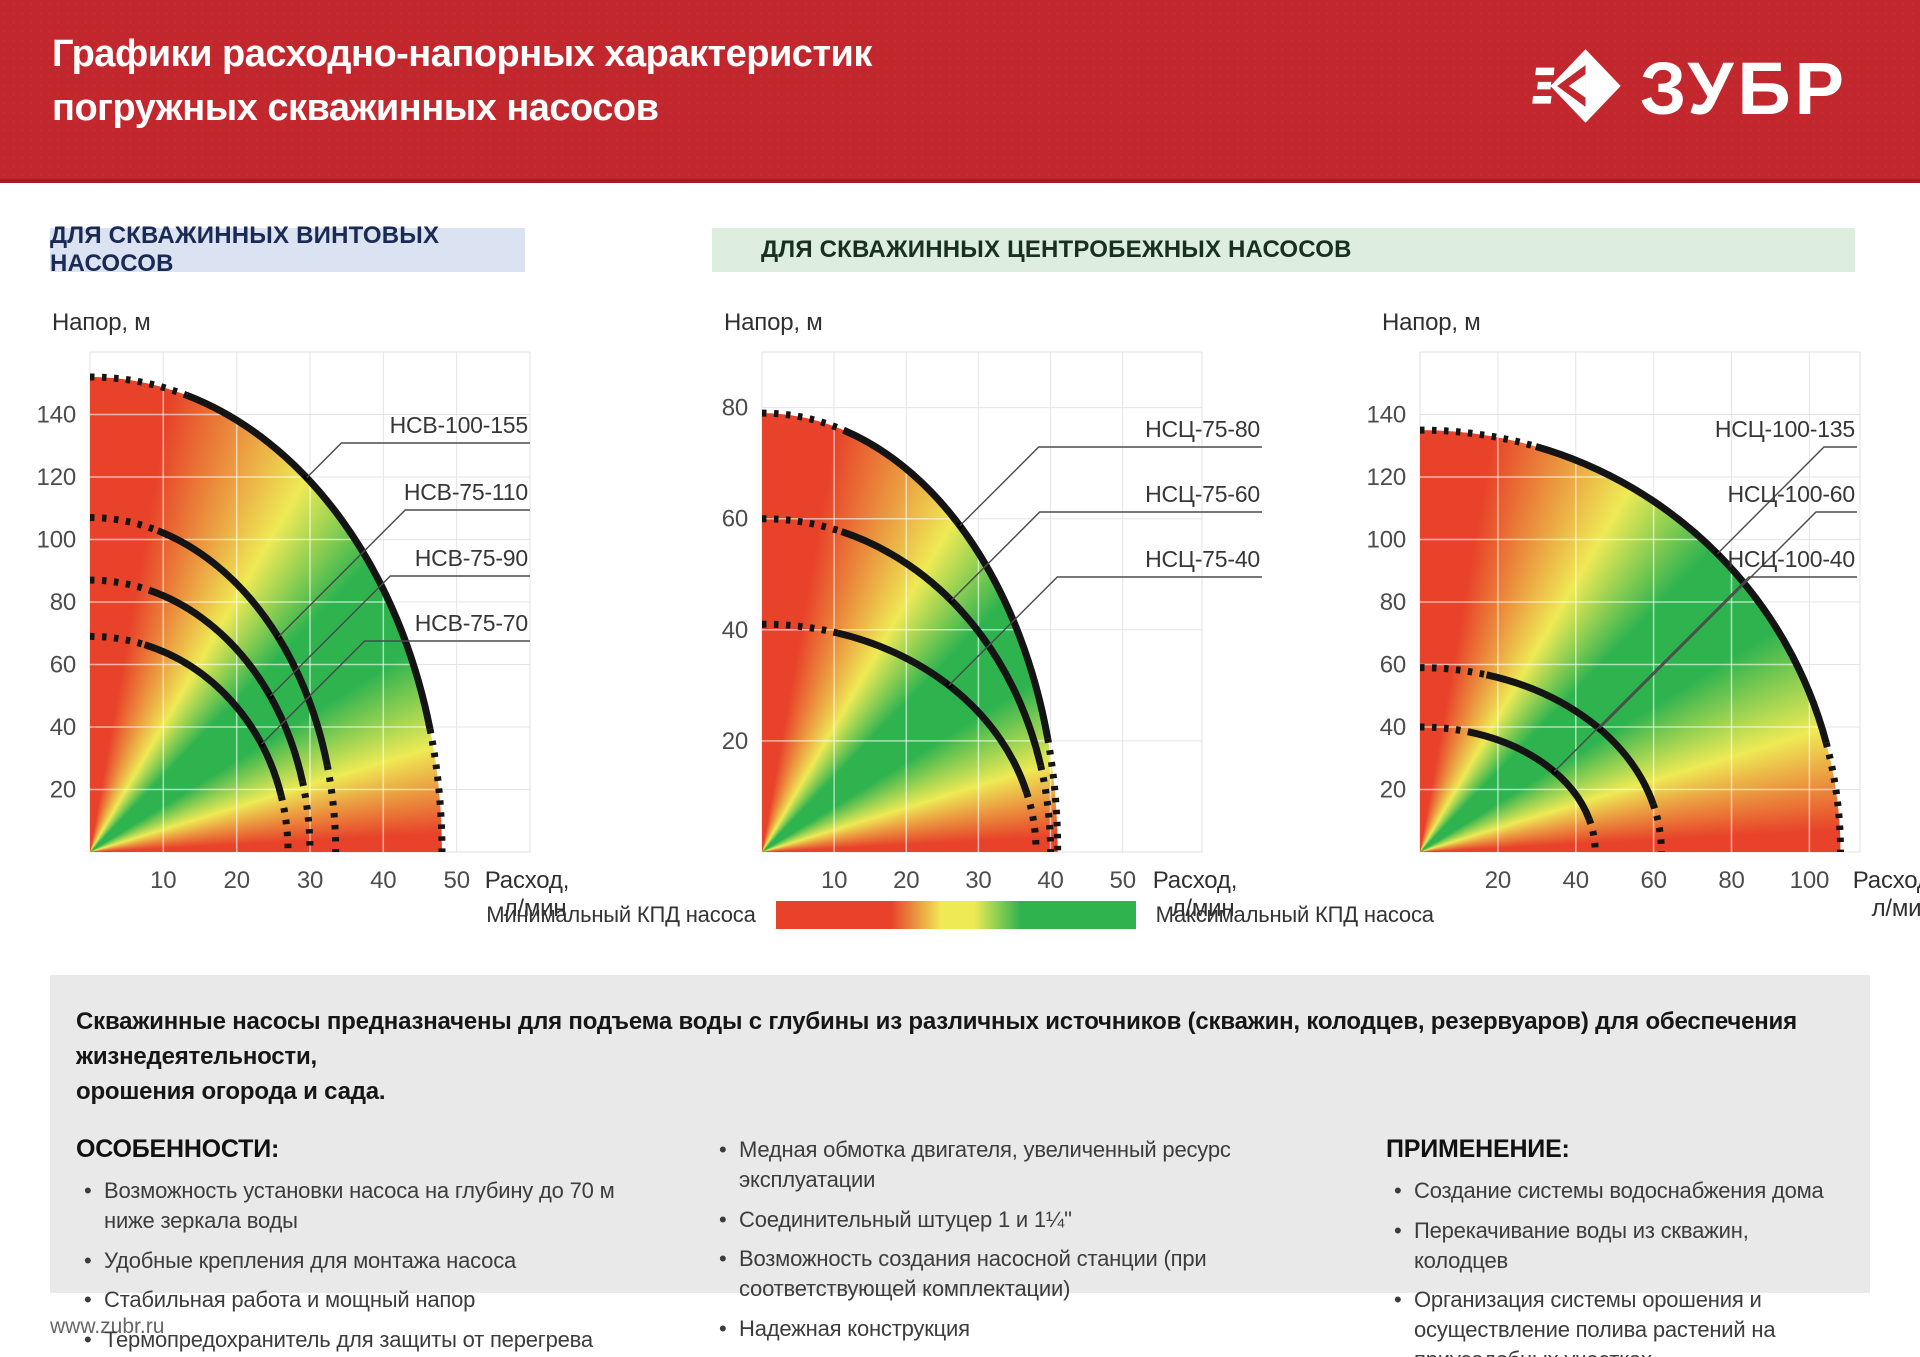 The width and height of the screenshot is (1920, 1357). Describe the element at coordinates (1578, 88) in the screenshot. I see `zubr-logo-icon` at that location.